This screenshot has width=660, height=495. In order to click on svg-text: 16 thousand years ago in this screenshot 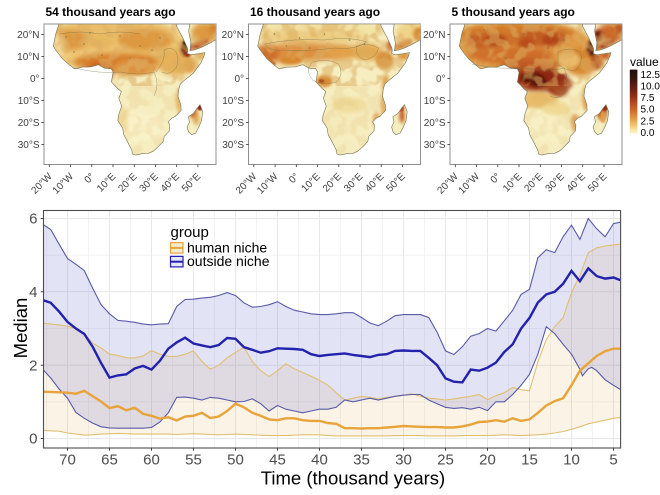, I will do `click(315, 12)`.